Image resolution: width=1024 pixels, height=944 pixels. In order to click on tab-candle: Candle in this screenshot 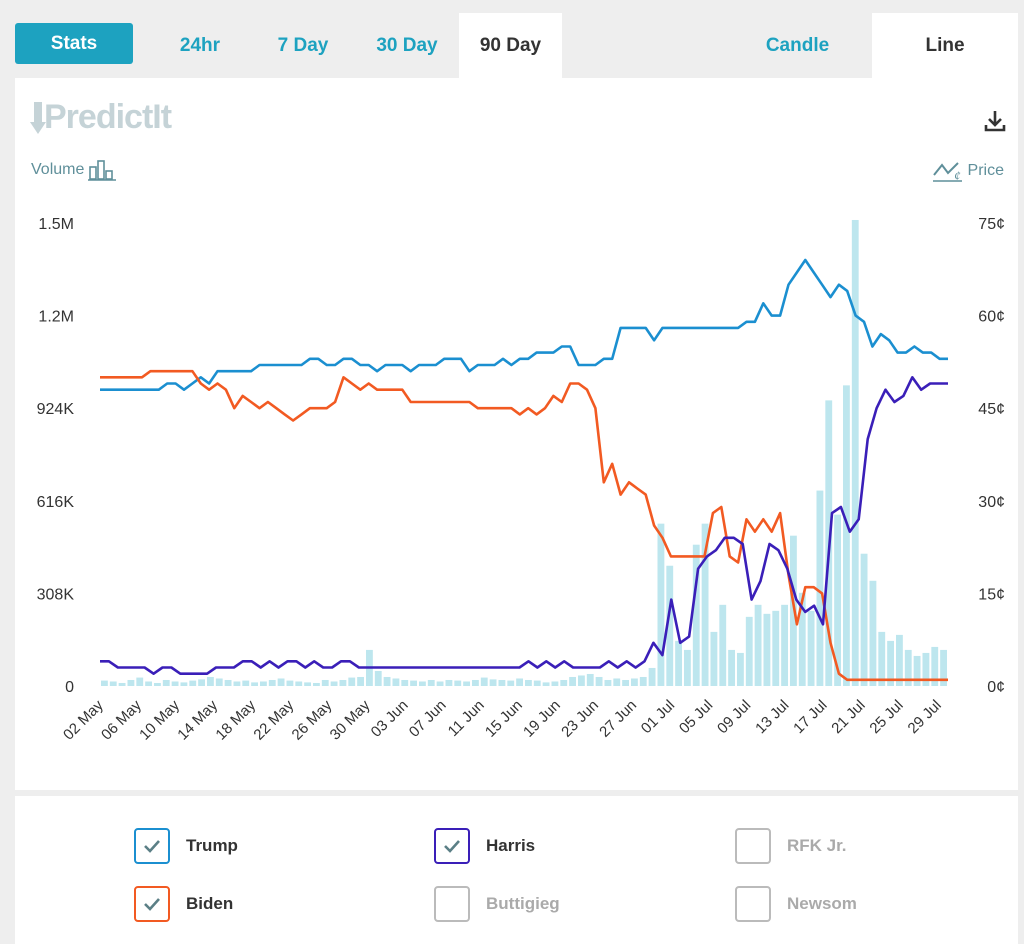, I will do `click(797, 45)`.